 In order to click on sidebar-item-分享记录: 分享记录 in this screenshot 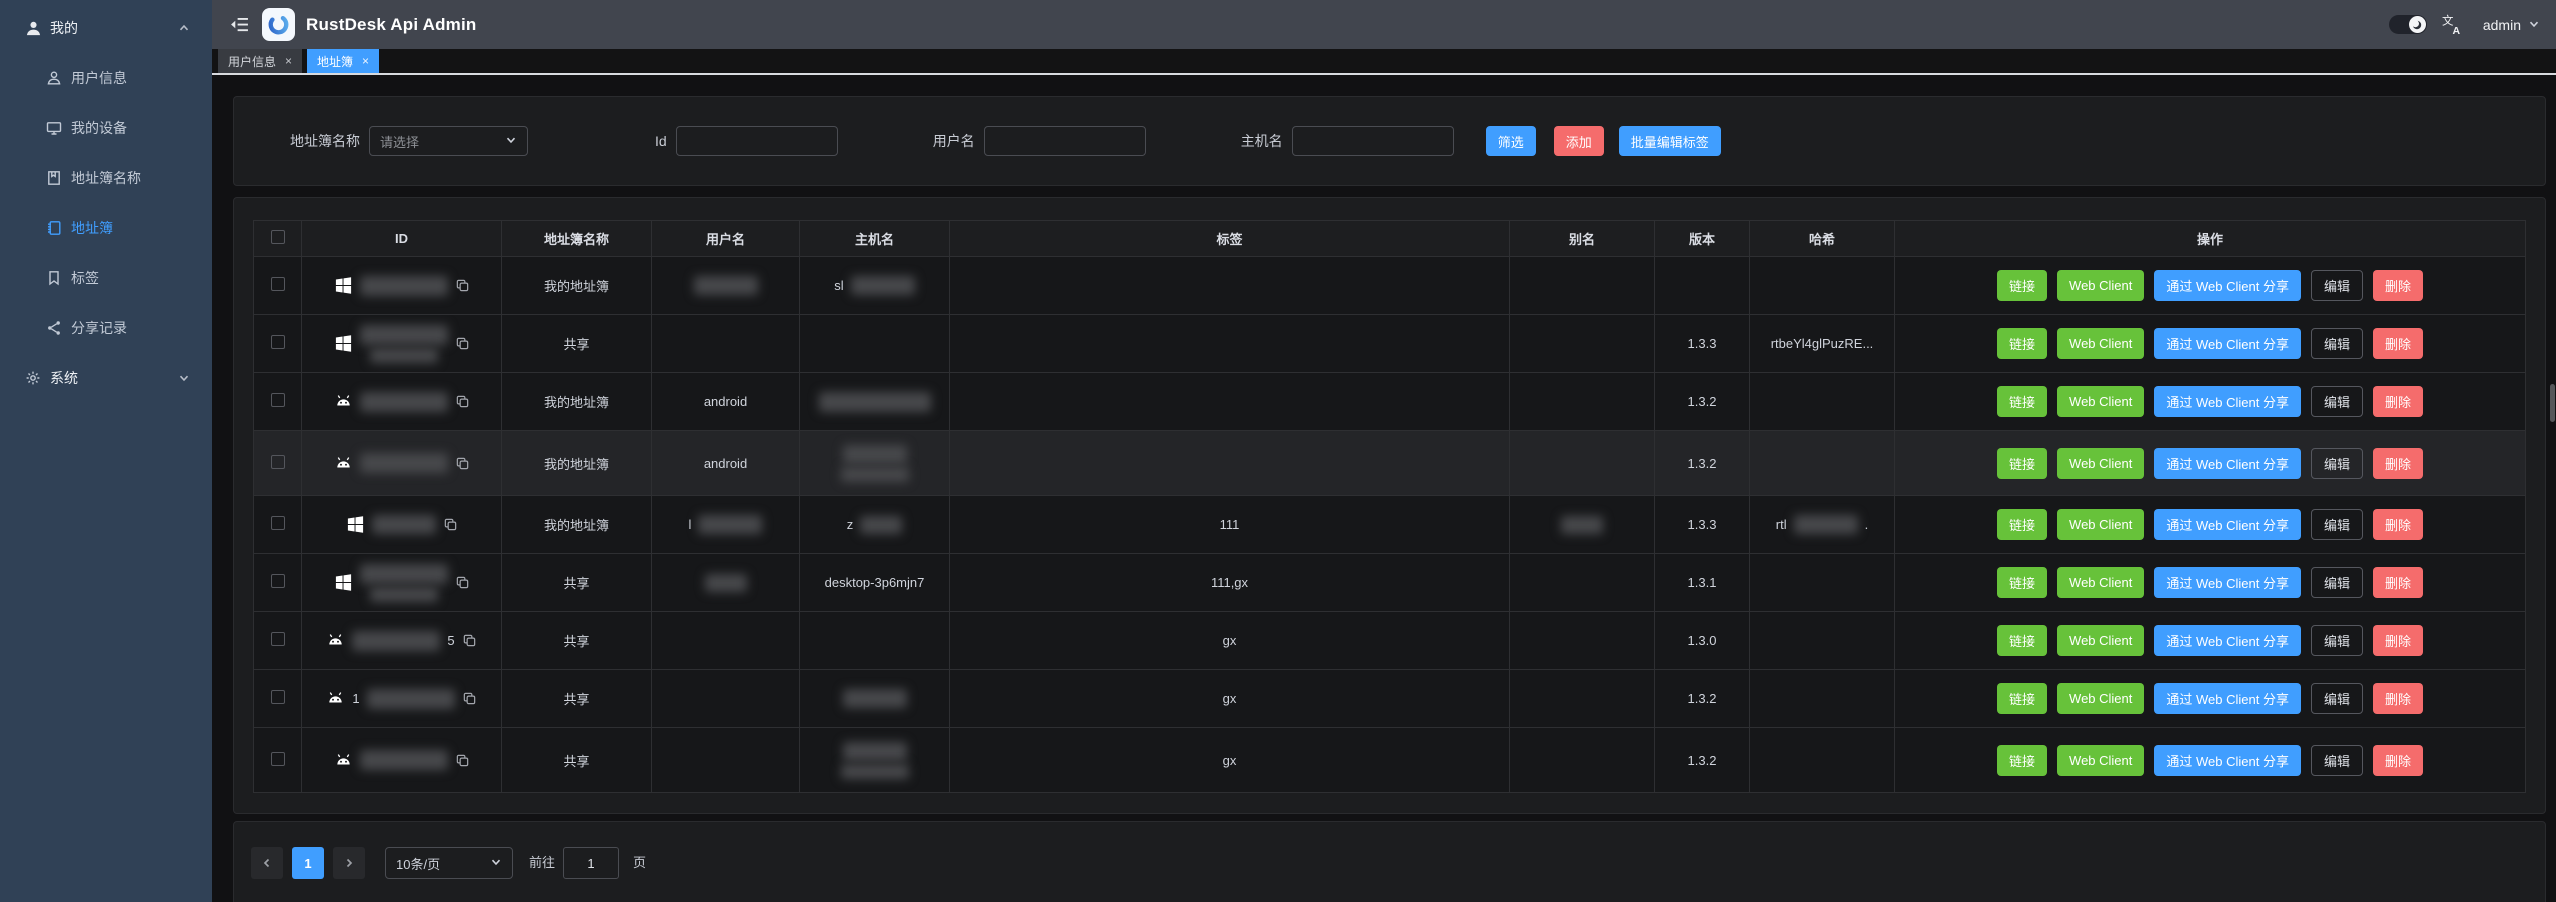, I will do `click(106, 328)`.